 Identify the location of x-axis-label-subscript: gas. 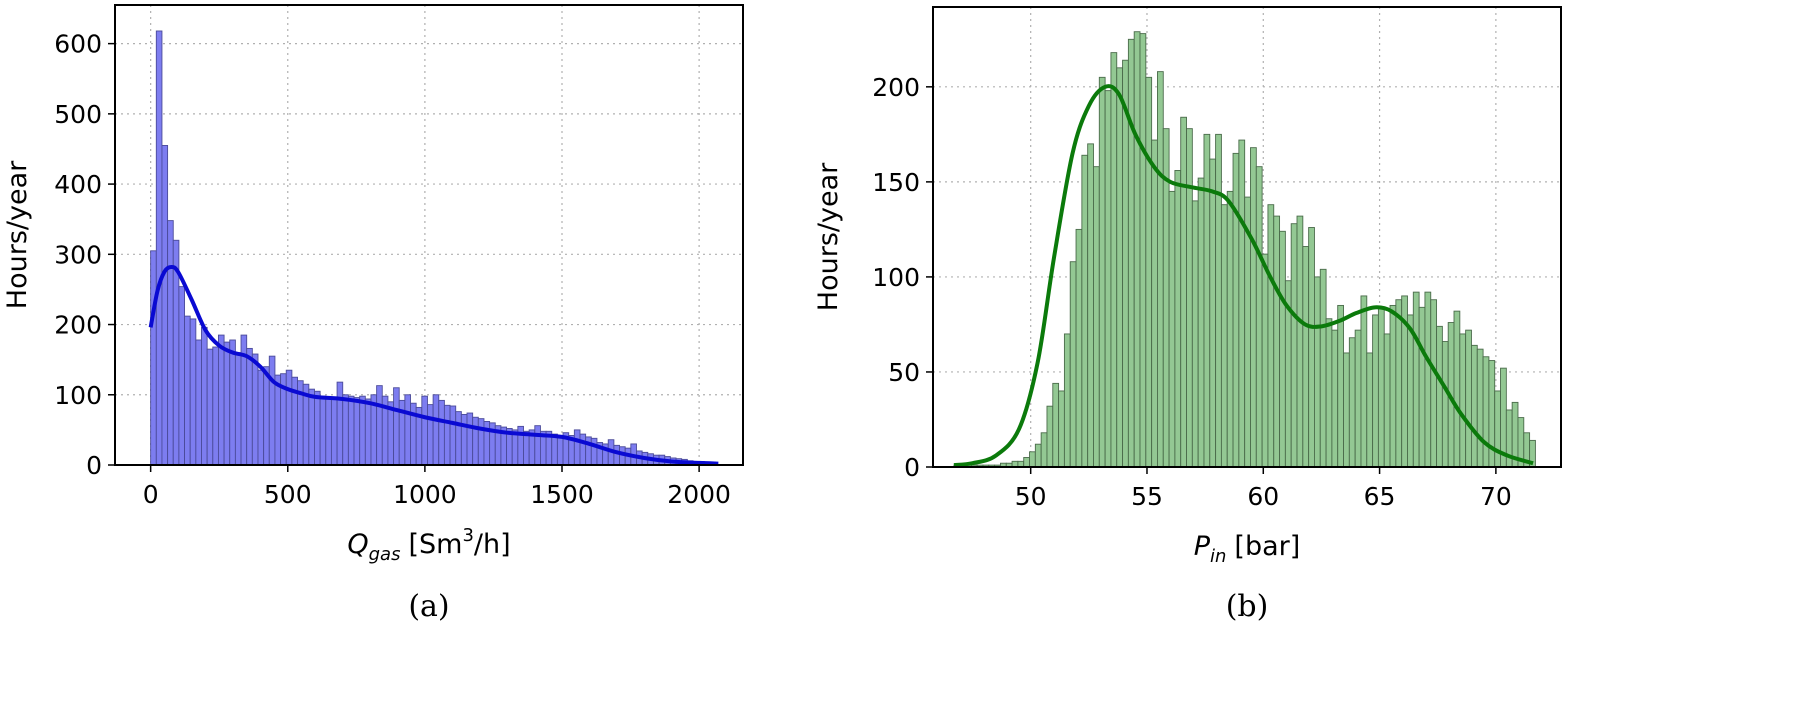
(385, 554).